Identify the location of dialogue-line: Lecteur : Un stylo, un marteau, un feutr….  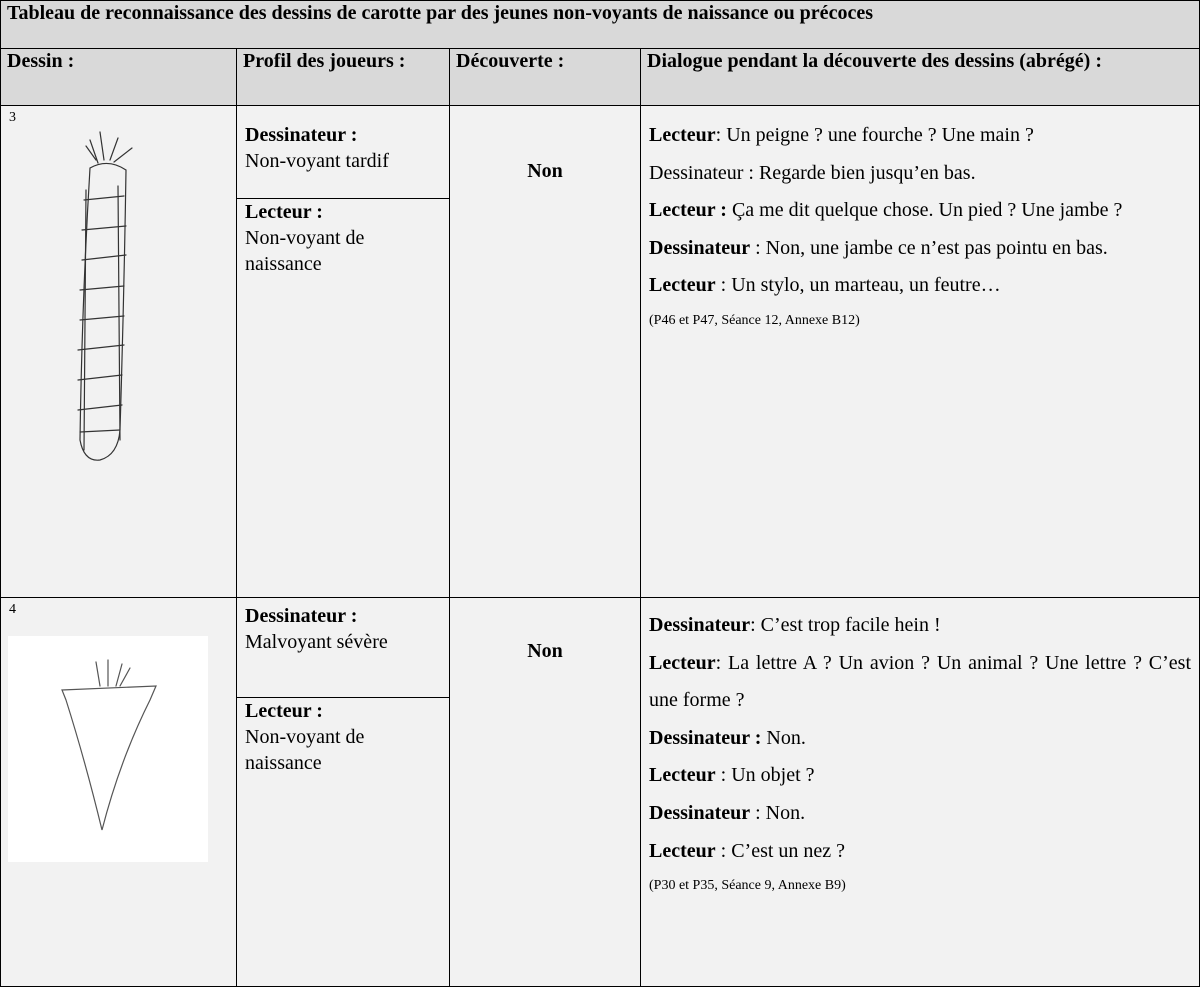
(920, 286).